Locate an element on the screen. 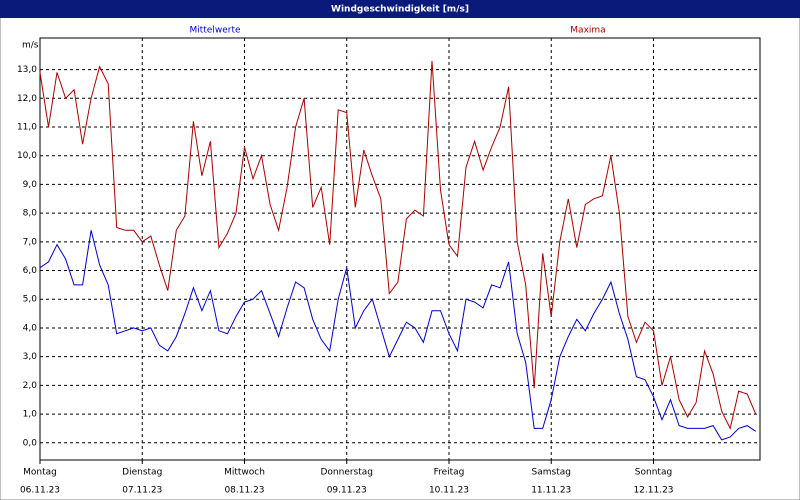 The height and width of the screenshot is (500, 800). x-tick-label: Donnerstag is located at coordinates (346, 473).